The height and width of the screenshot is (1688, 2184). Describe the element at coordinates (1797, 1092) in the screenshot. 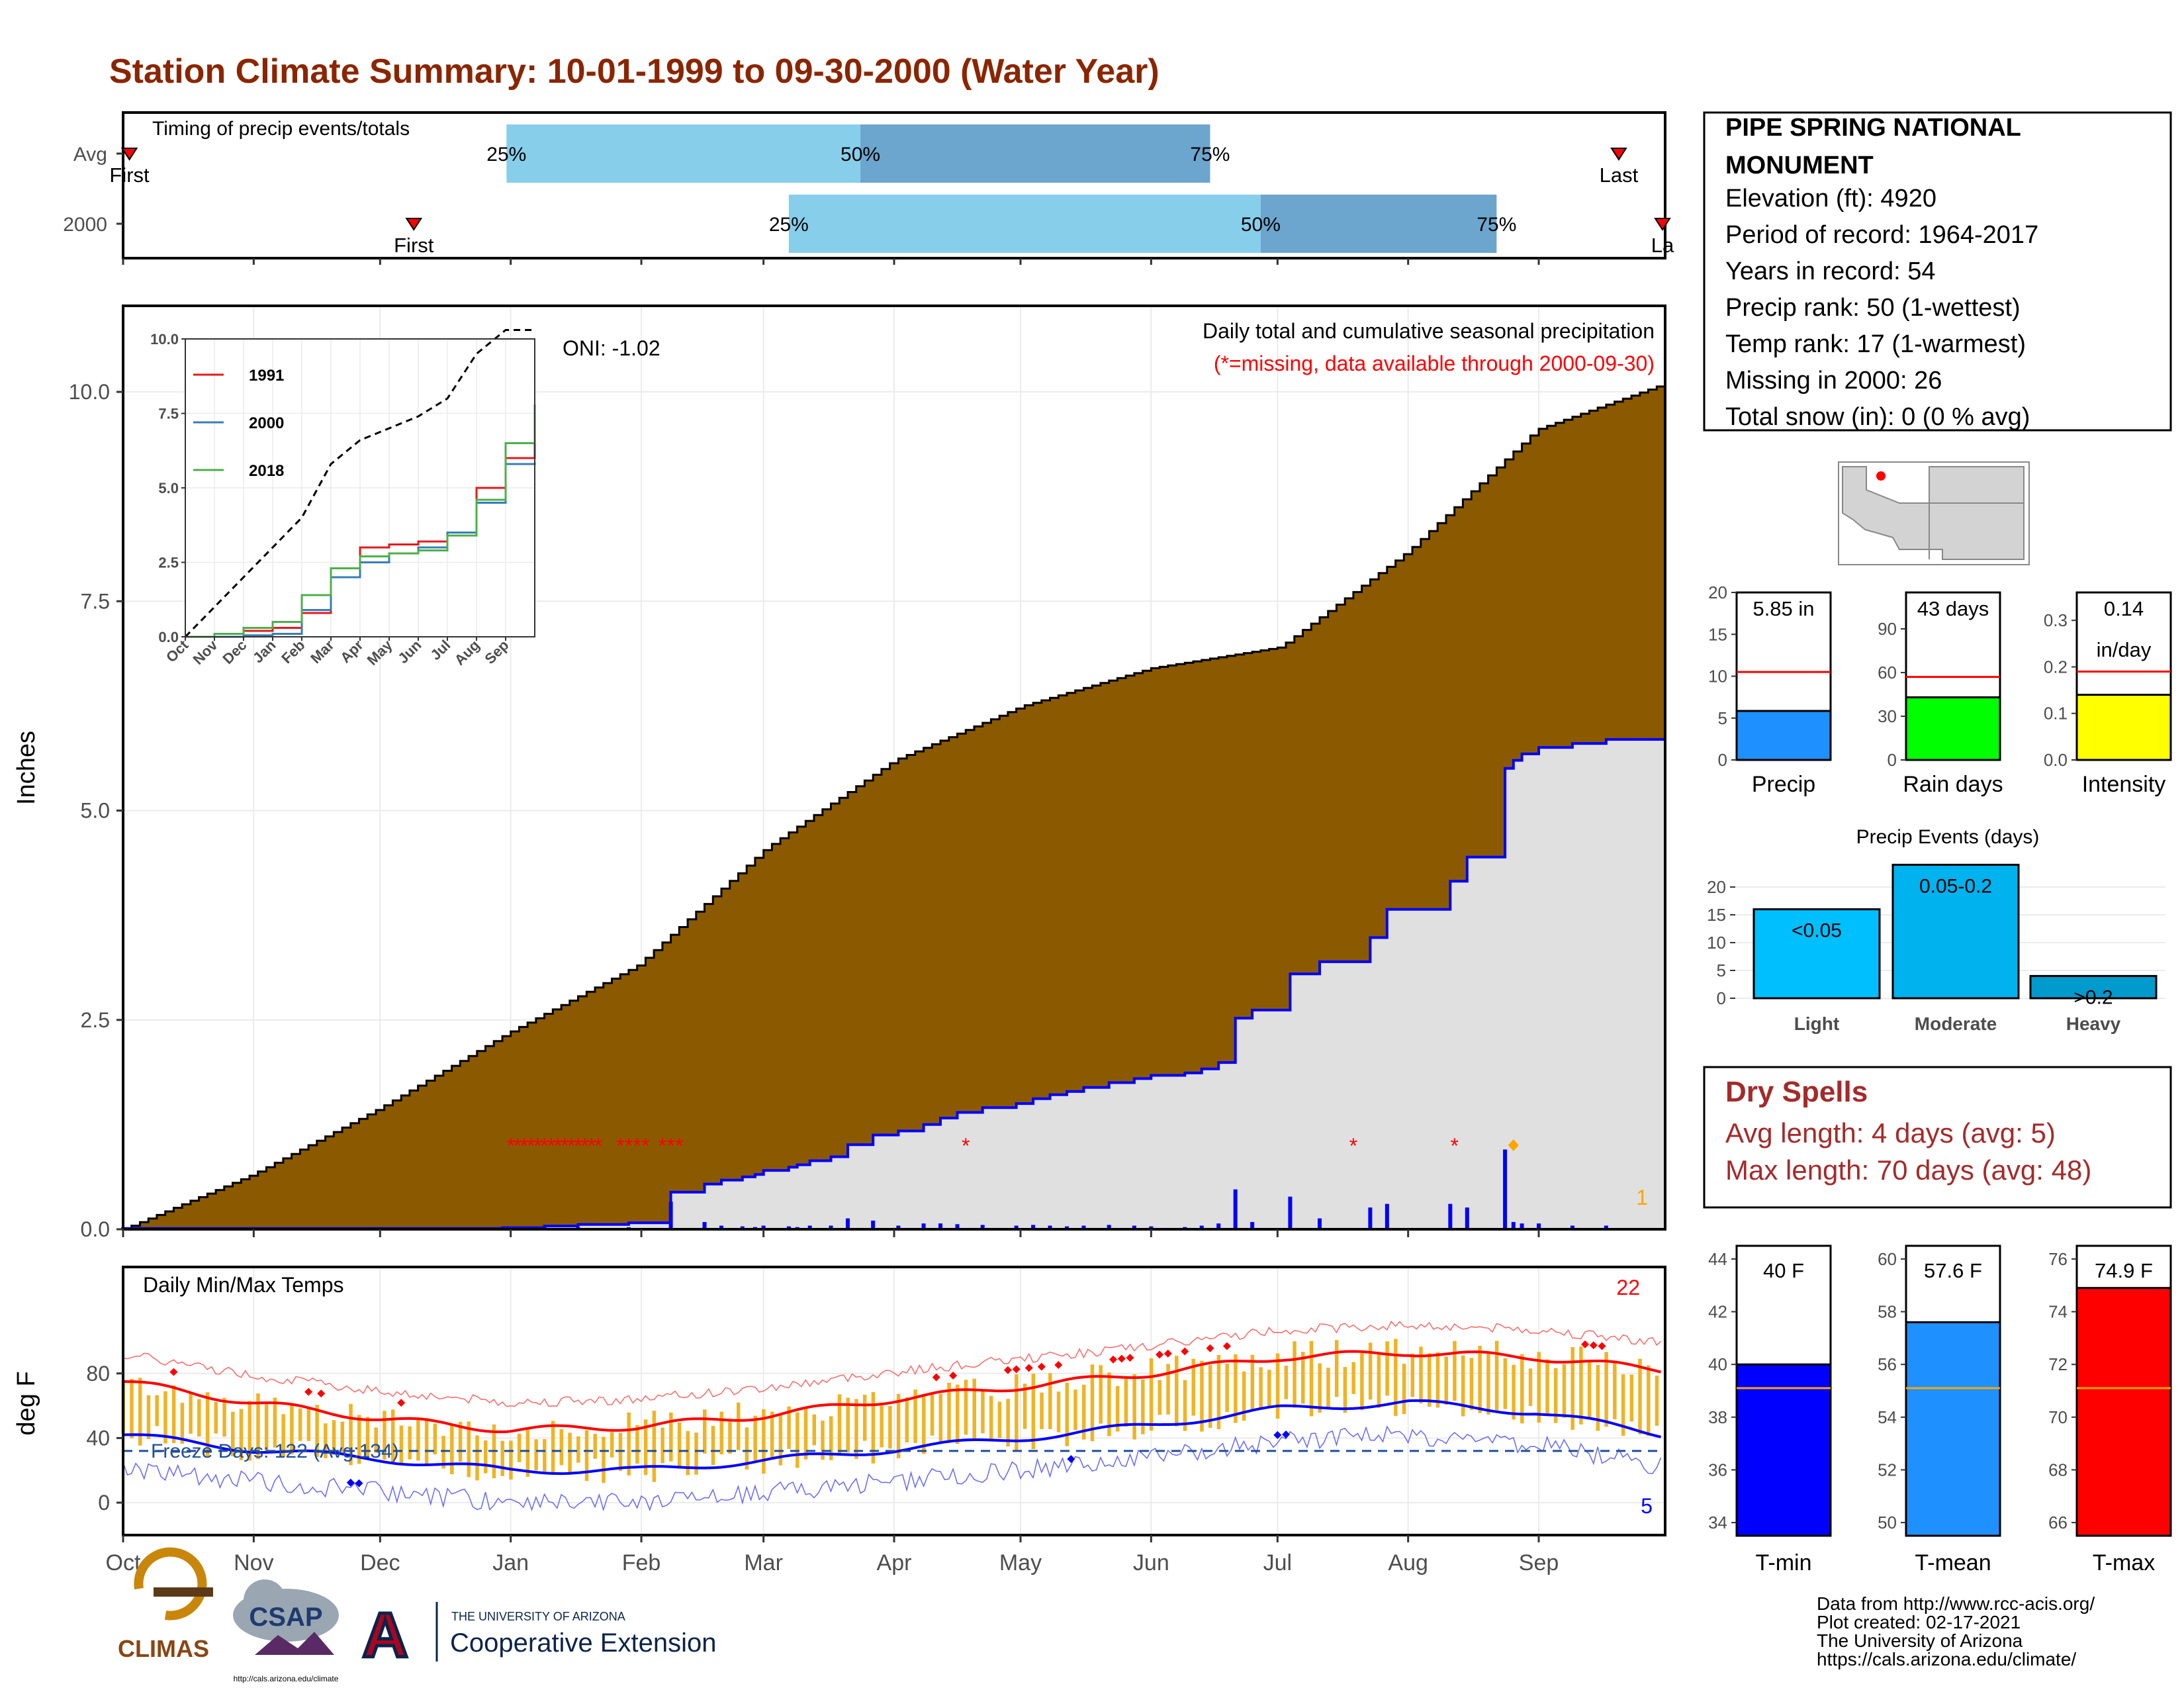

I see `dry-spells-title: Dry Spells` at that location.